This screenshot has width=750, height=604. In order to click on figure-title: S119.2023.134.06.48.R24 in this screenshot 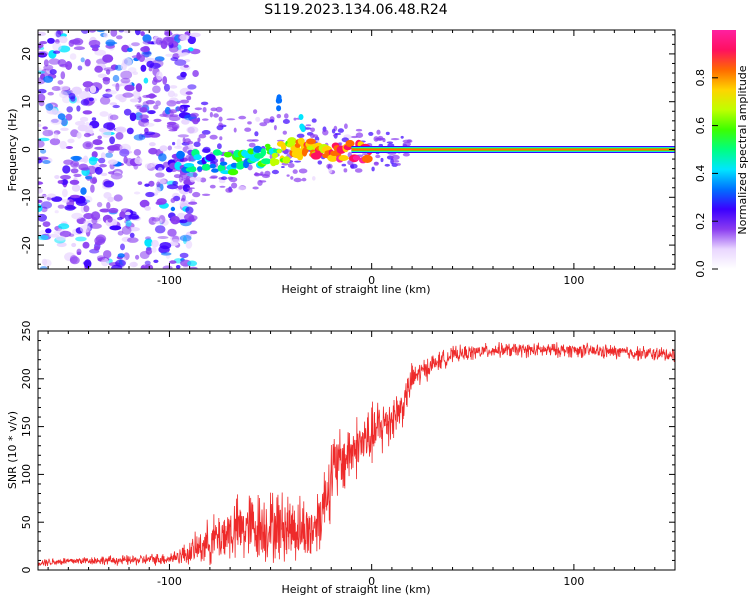, I will do `click(355, 10)`.